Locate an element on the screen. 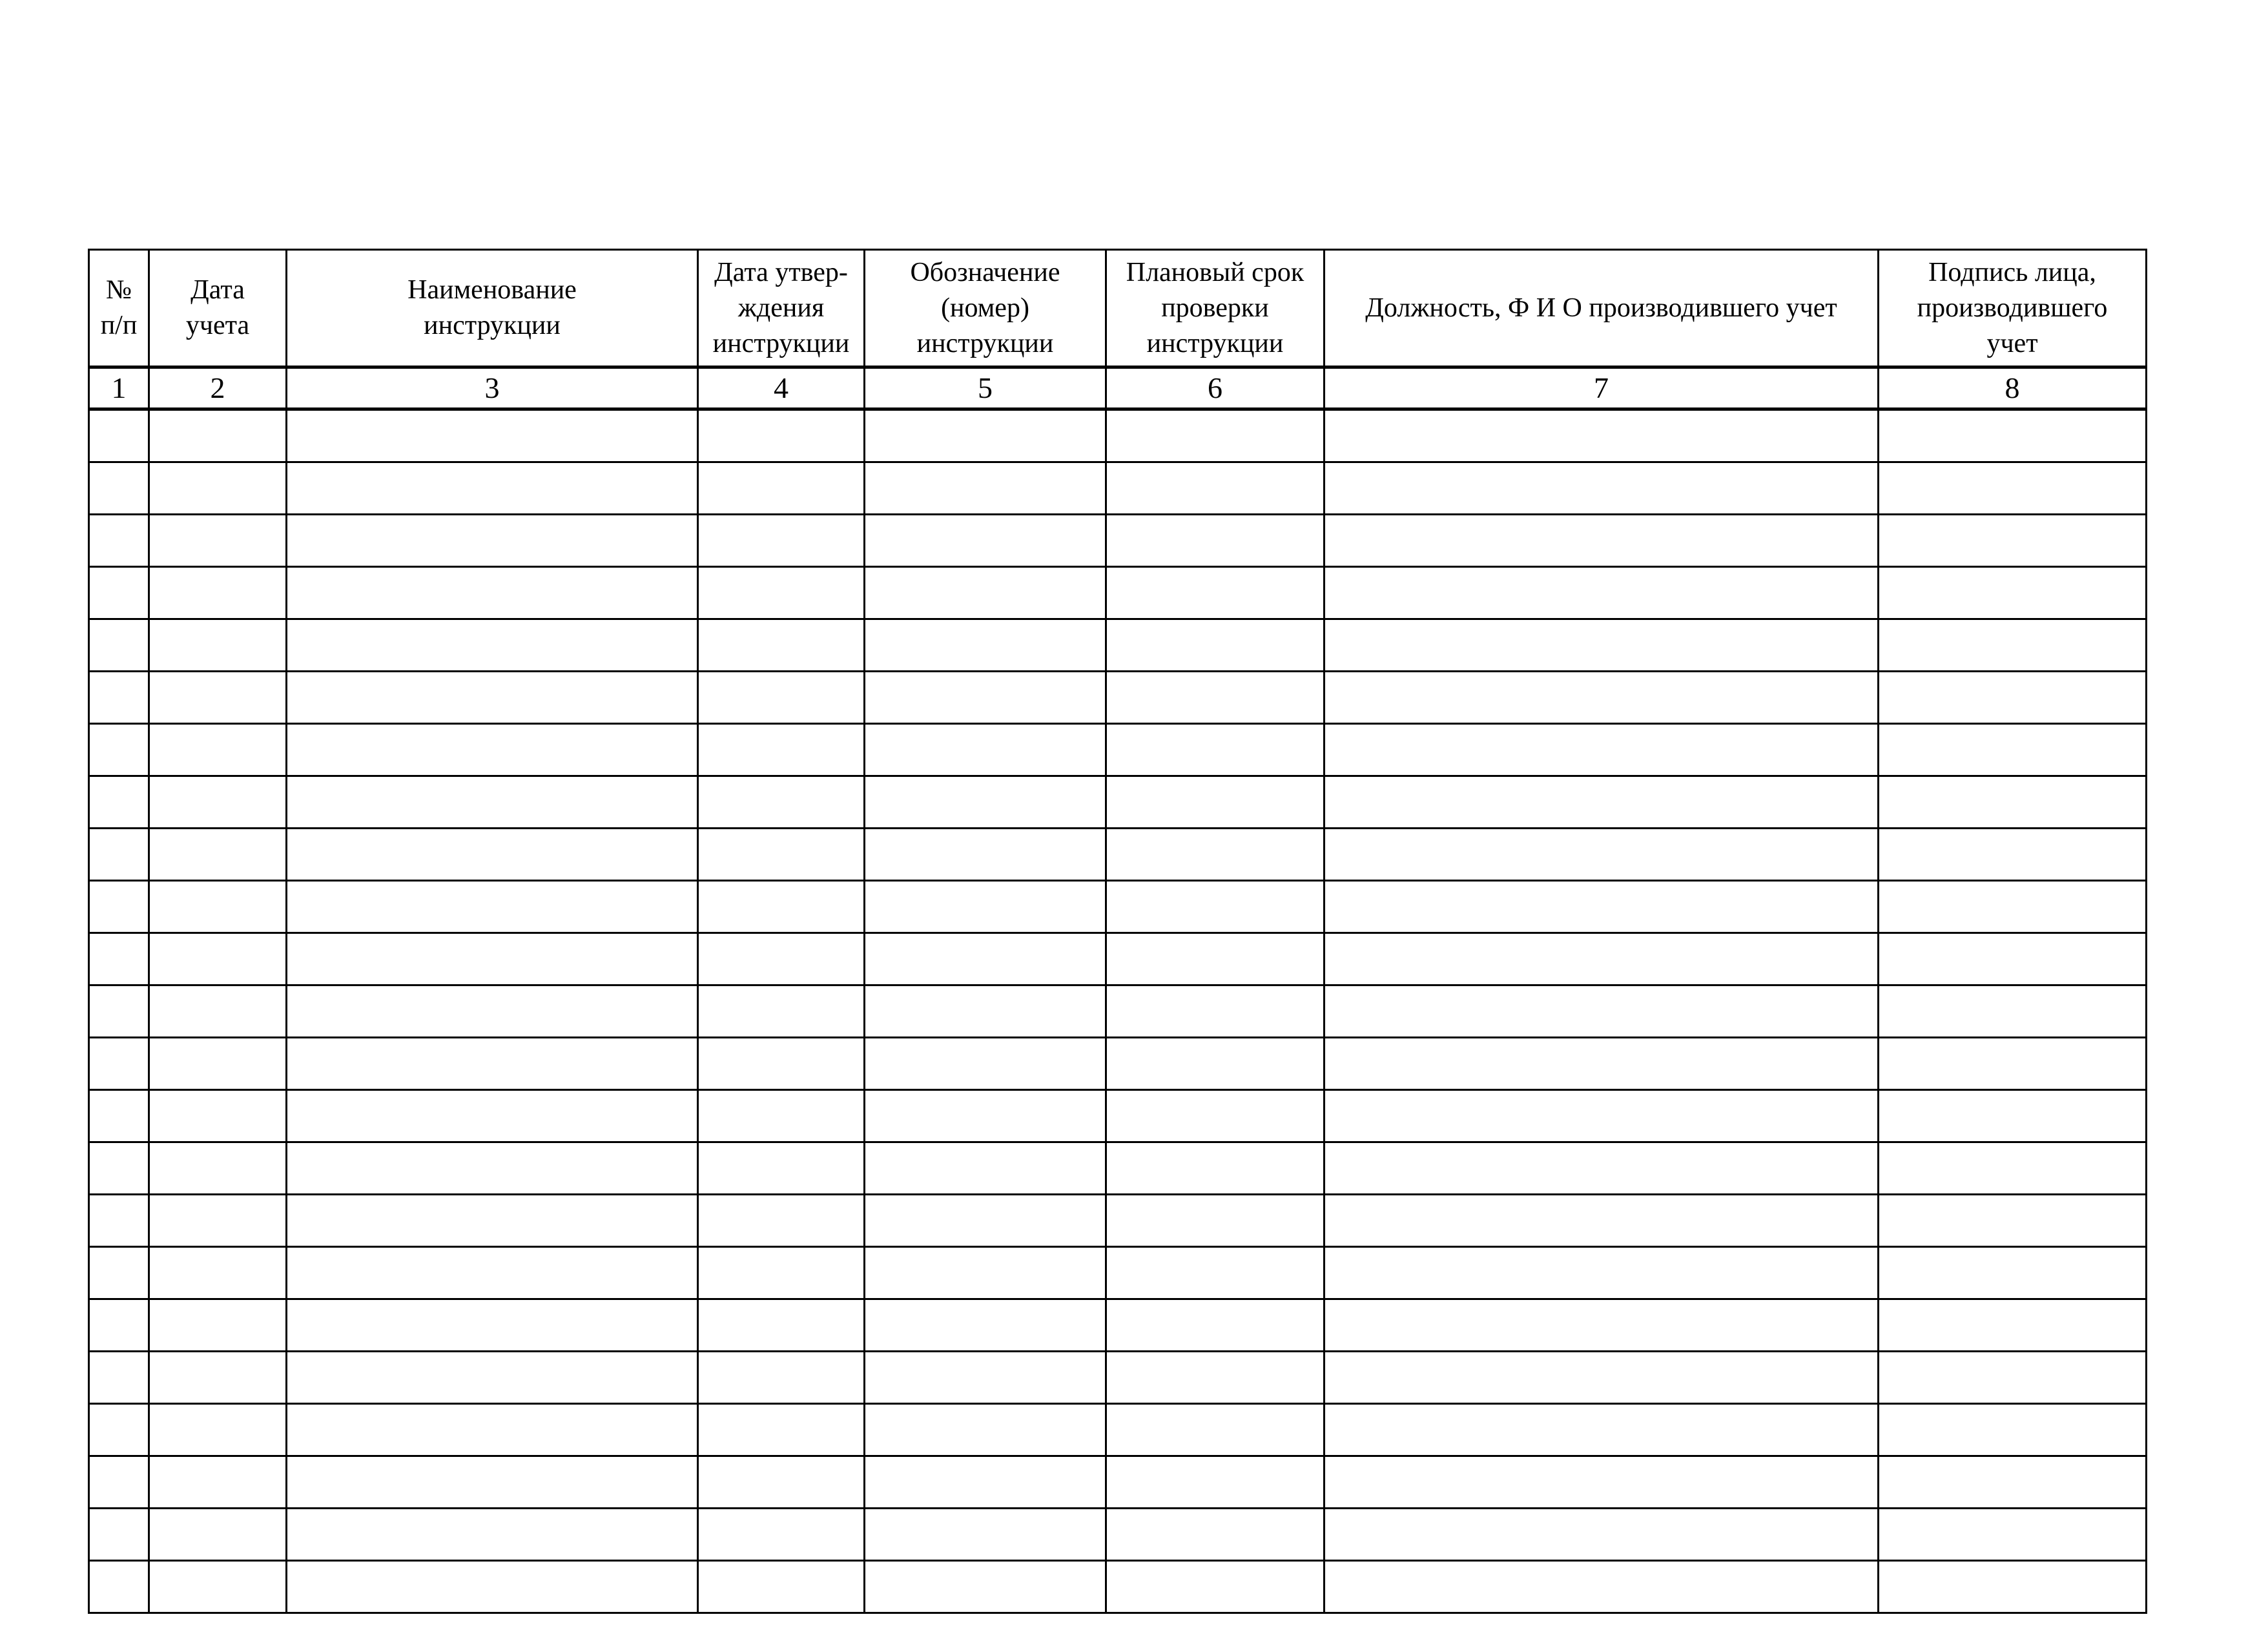 Image resolution: width=2268 pixels, height=1650 pixels. column-number: 5 is located at coordinates (985, 388).